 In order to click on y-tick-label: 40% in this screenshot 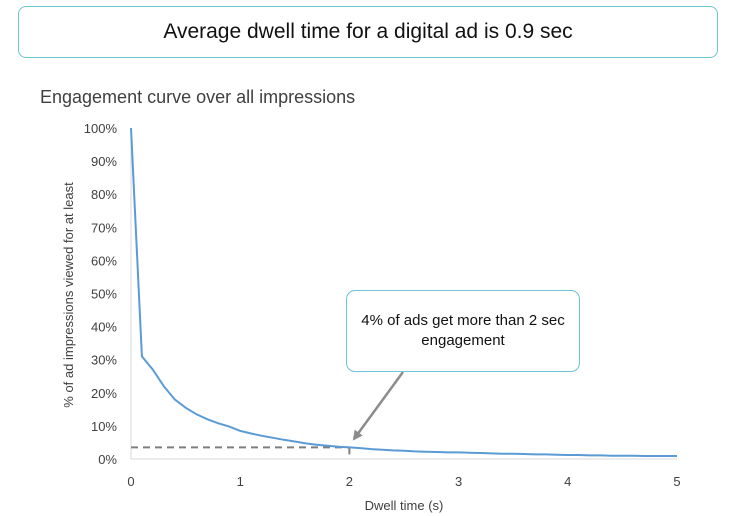, I will do `click(104, 327)`.